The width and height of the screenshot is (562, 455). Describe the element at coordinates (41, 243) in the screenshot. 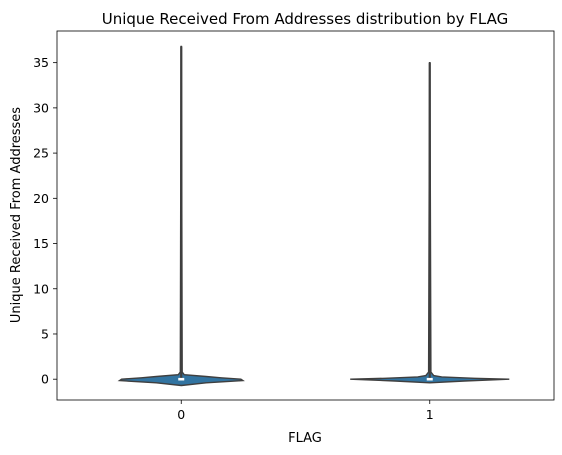

I see `y-tick-label: 15` at that location.